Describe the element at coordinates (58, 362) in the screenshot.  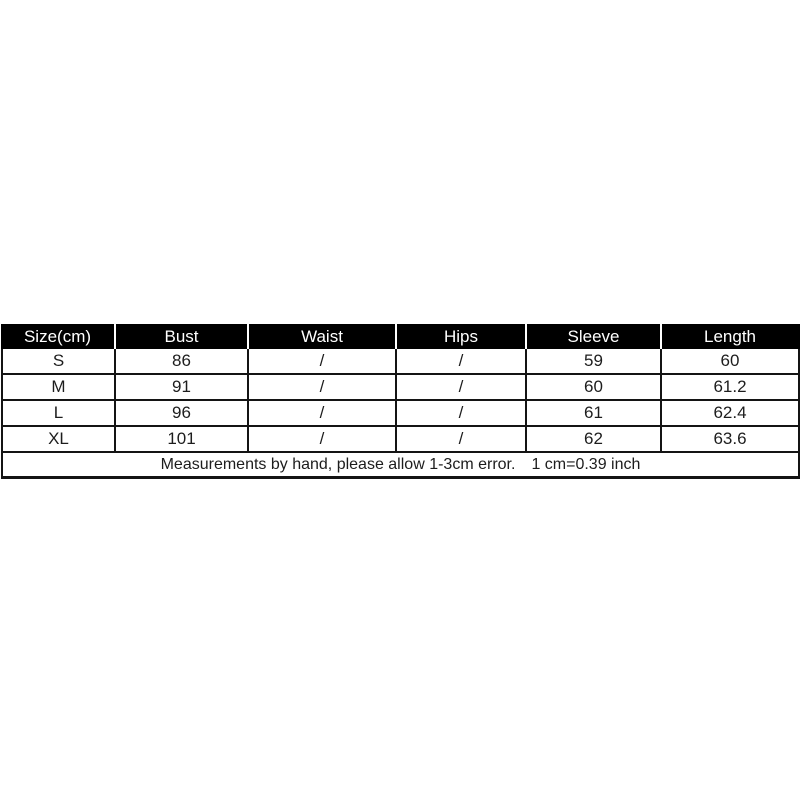
I see `size-label-cell: S` at that location.